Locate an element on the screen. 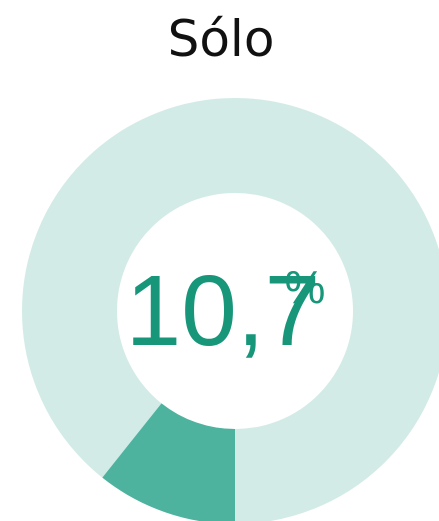 This screenshot has width=439, height=521. donut-segment is located at coordinates (168, 462).